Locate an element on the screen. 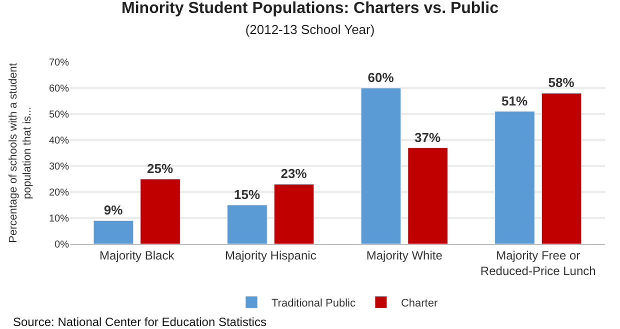  y-tick-label: 10% is located at coordinates (59, 219).